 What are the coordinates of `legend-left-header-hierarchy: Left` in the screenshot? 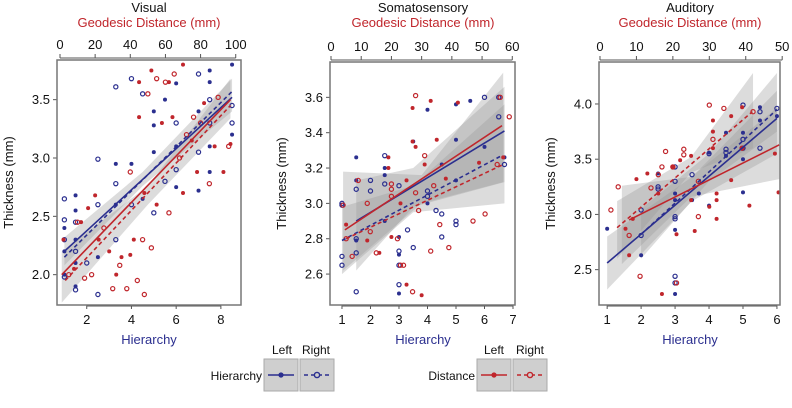 It's located at (282, 350).